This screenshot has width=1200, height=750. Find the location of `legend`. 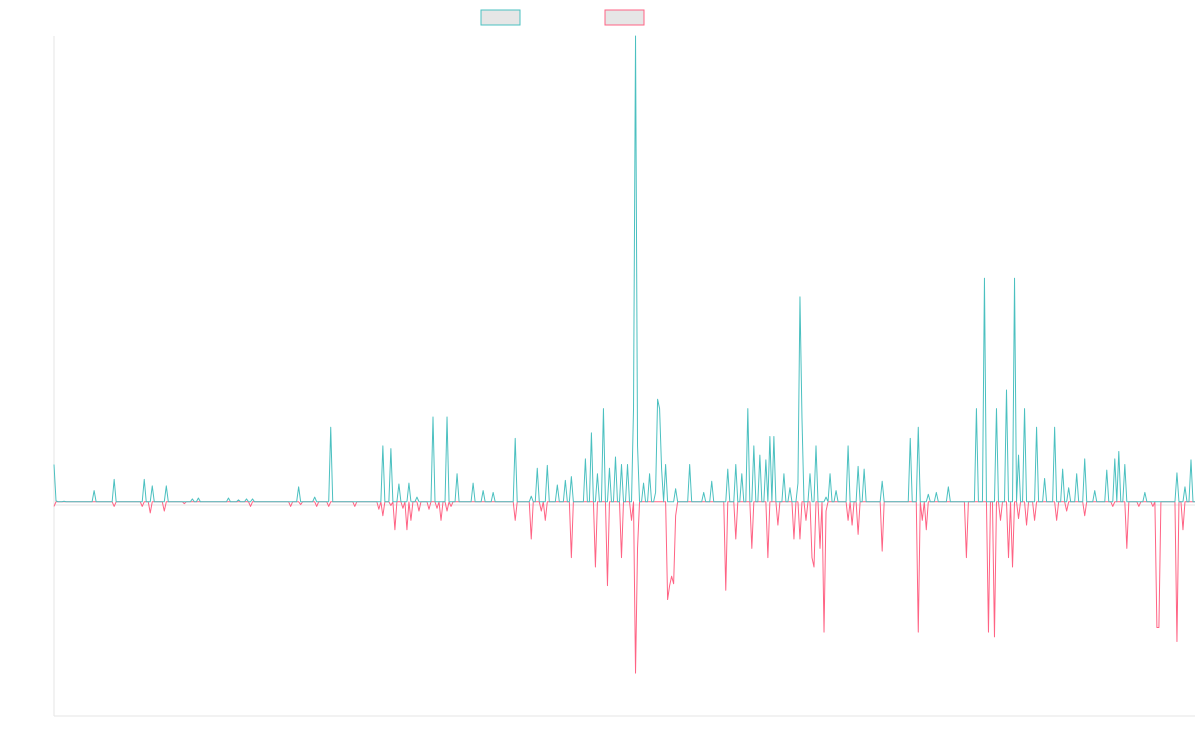

legend is located at coordinates (562, 17).